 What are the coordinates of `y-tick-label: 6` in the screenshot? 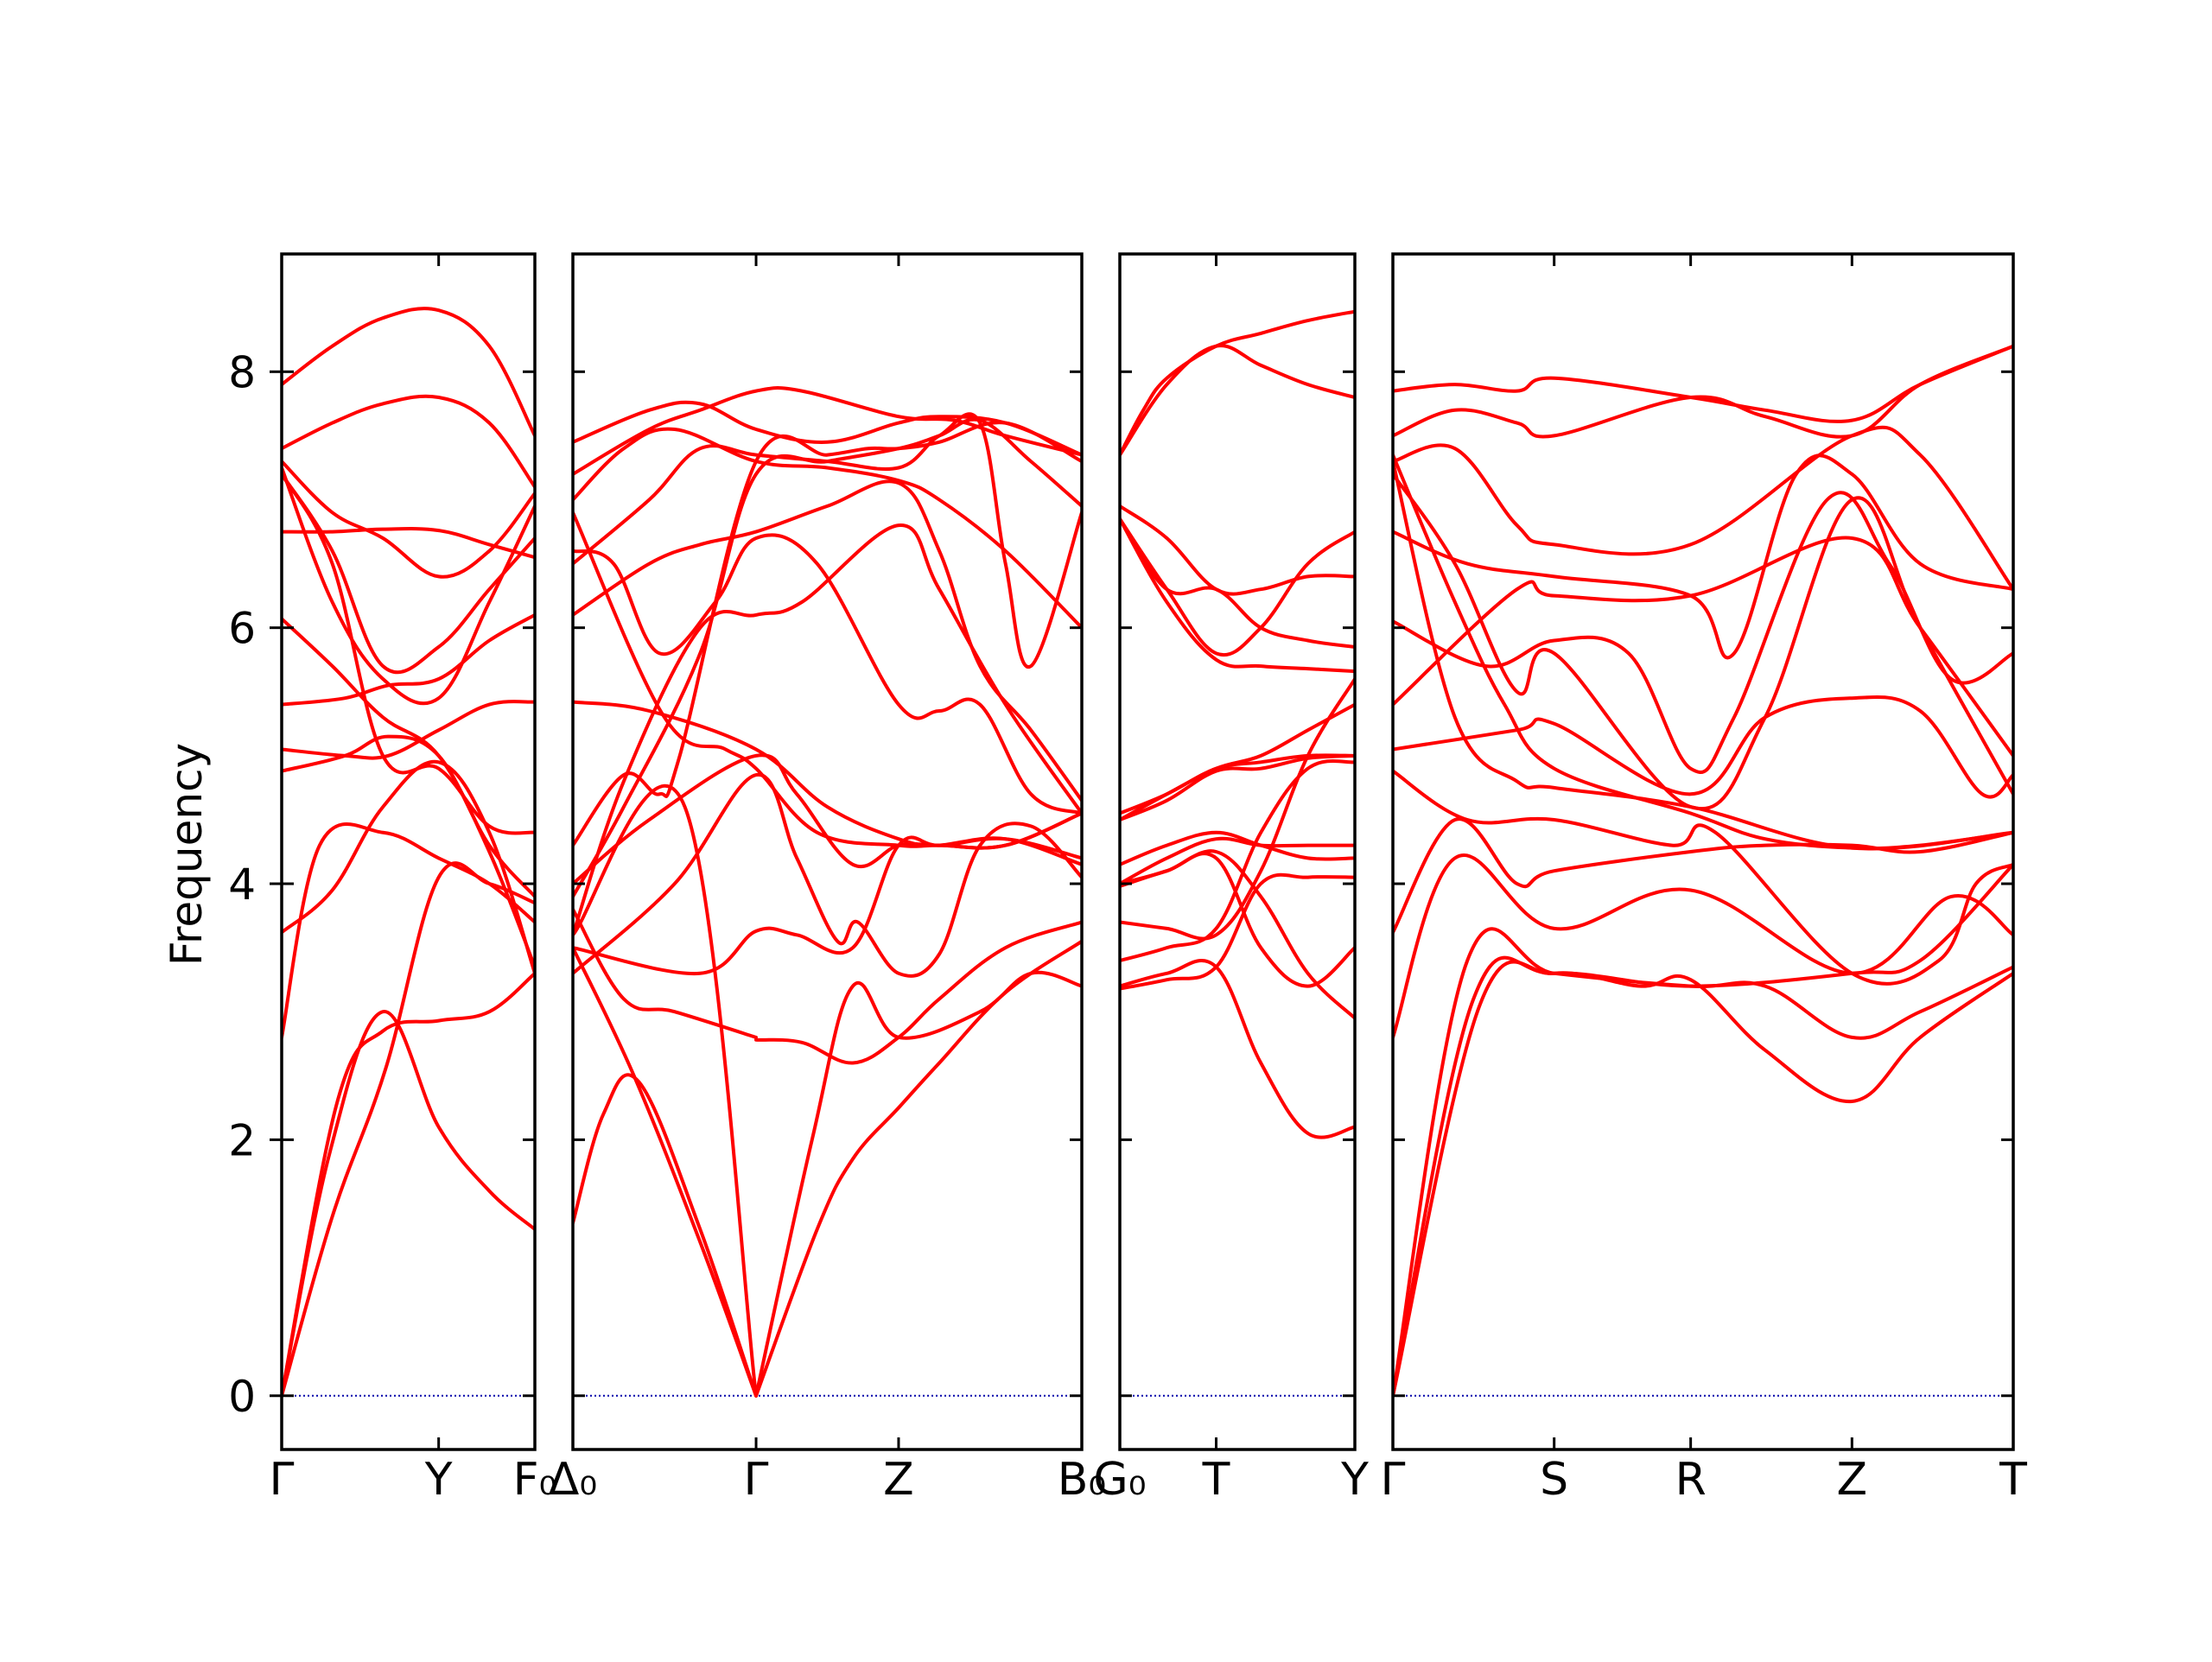 It's located at (242, 629).